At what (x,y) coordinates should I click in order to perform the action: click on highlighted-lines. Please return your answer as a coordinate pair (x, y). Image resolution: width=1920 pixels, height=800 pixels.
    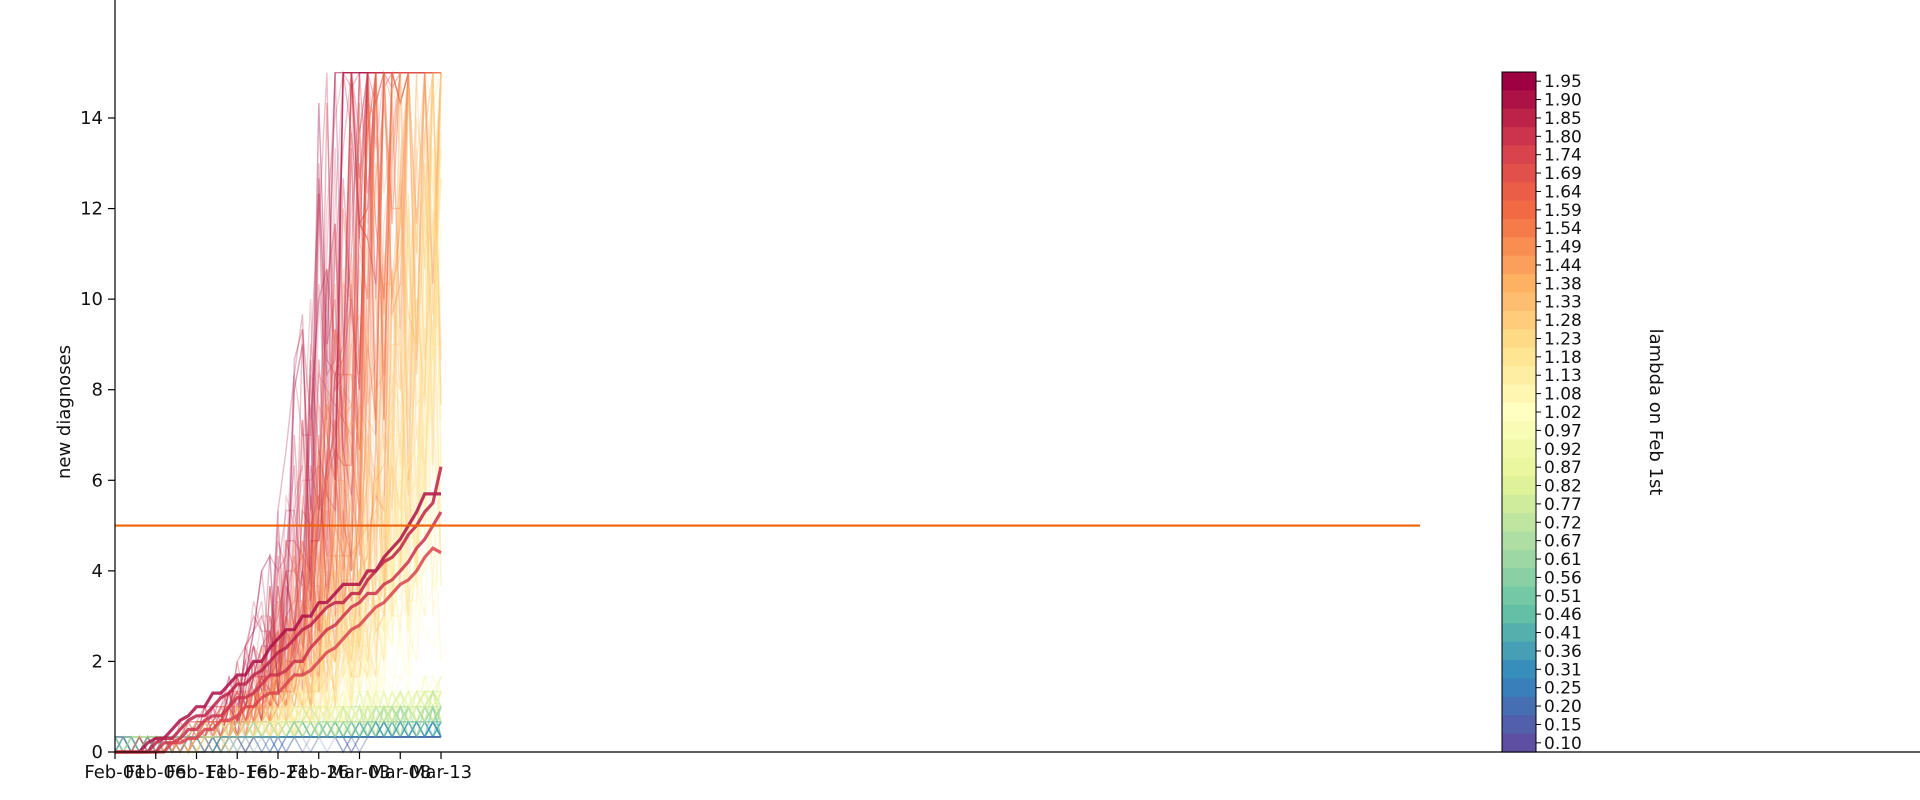
    Looking at the image, I should click on (279, 610).